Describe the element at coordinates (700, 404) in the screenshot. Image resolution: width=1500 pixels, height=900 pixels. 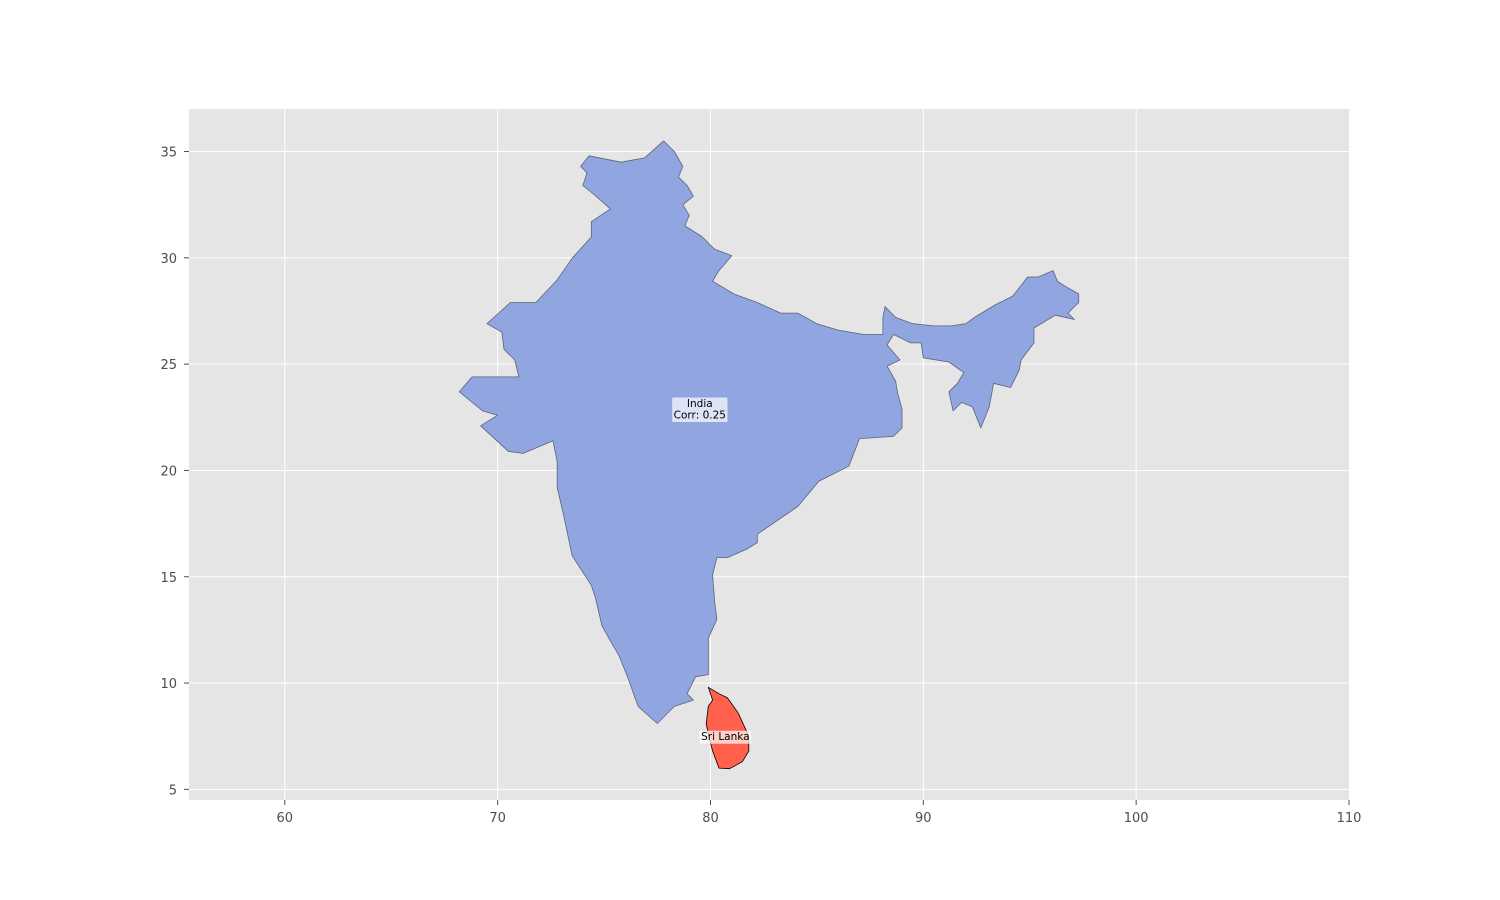
I see `annotation-text: India` at that location.